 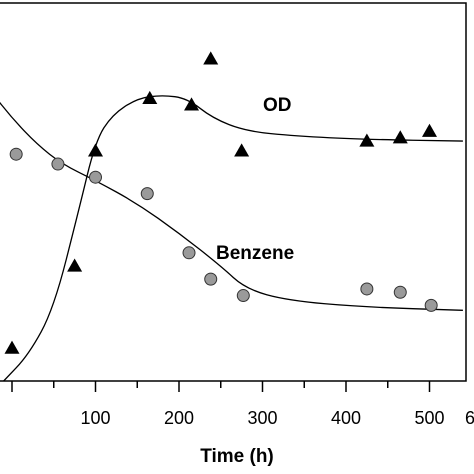 I want to click on od-series-label: OD, so click(x=277, y=105).